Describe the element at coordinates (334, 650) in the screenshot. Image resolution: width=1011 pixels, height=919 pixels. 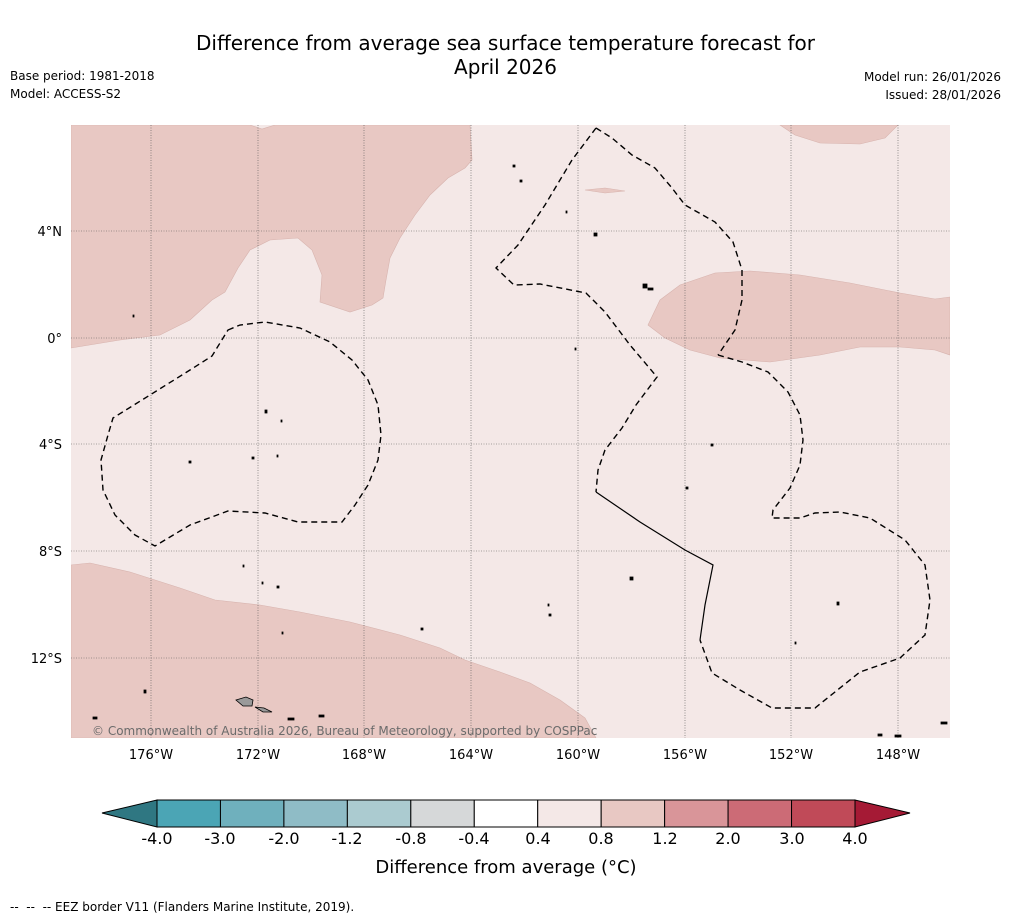
I see `anomaly-region-southwest` at that location.